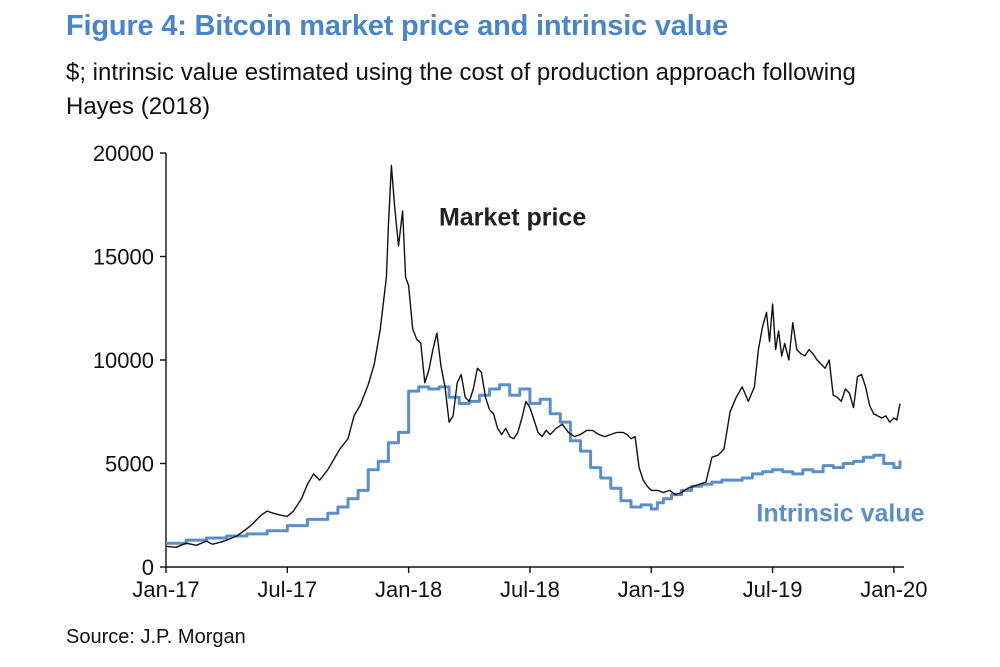 This screenshot has width=1000, height=667. I want to click on y-tick-label: 15000, so click(123, 257).